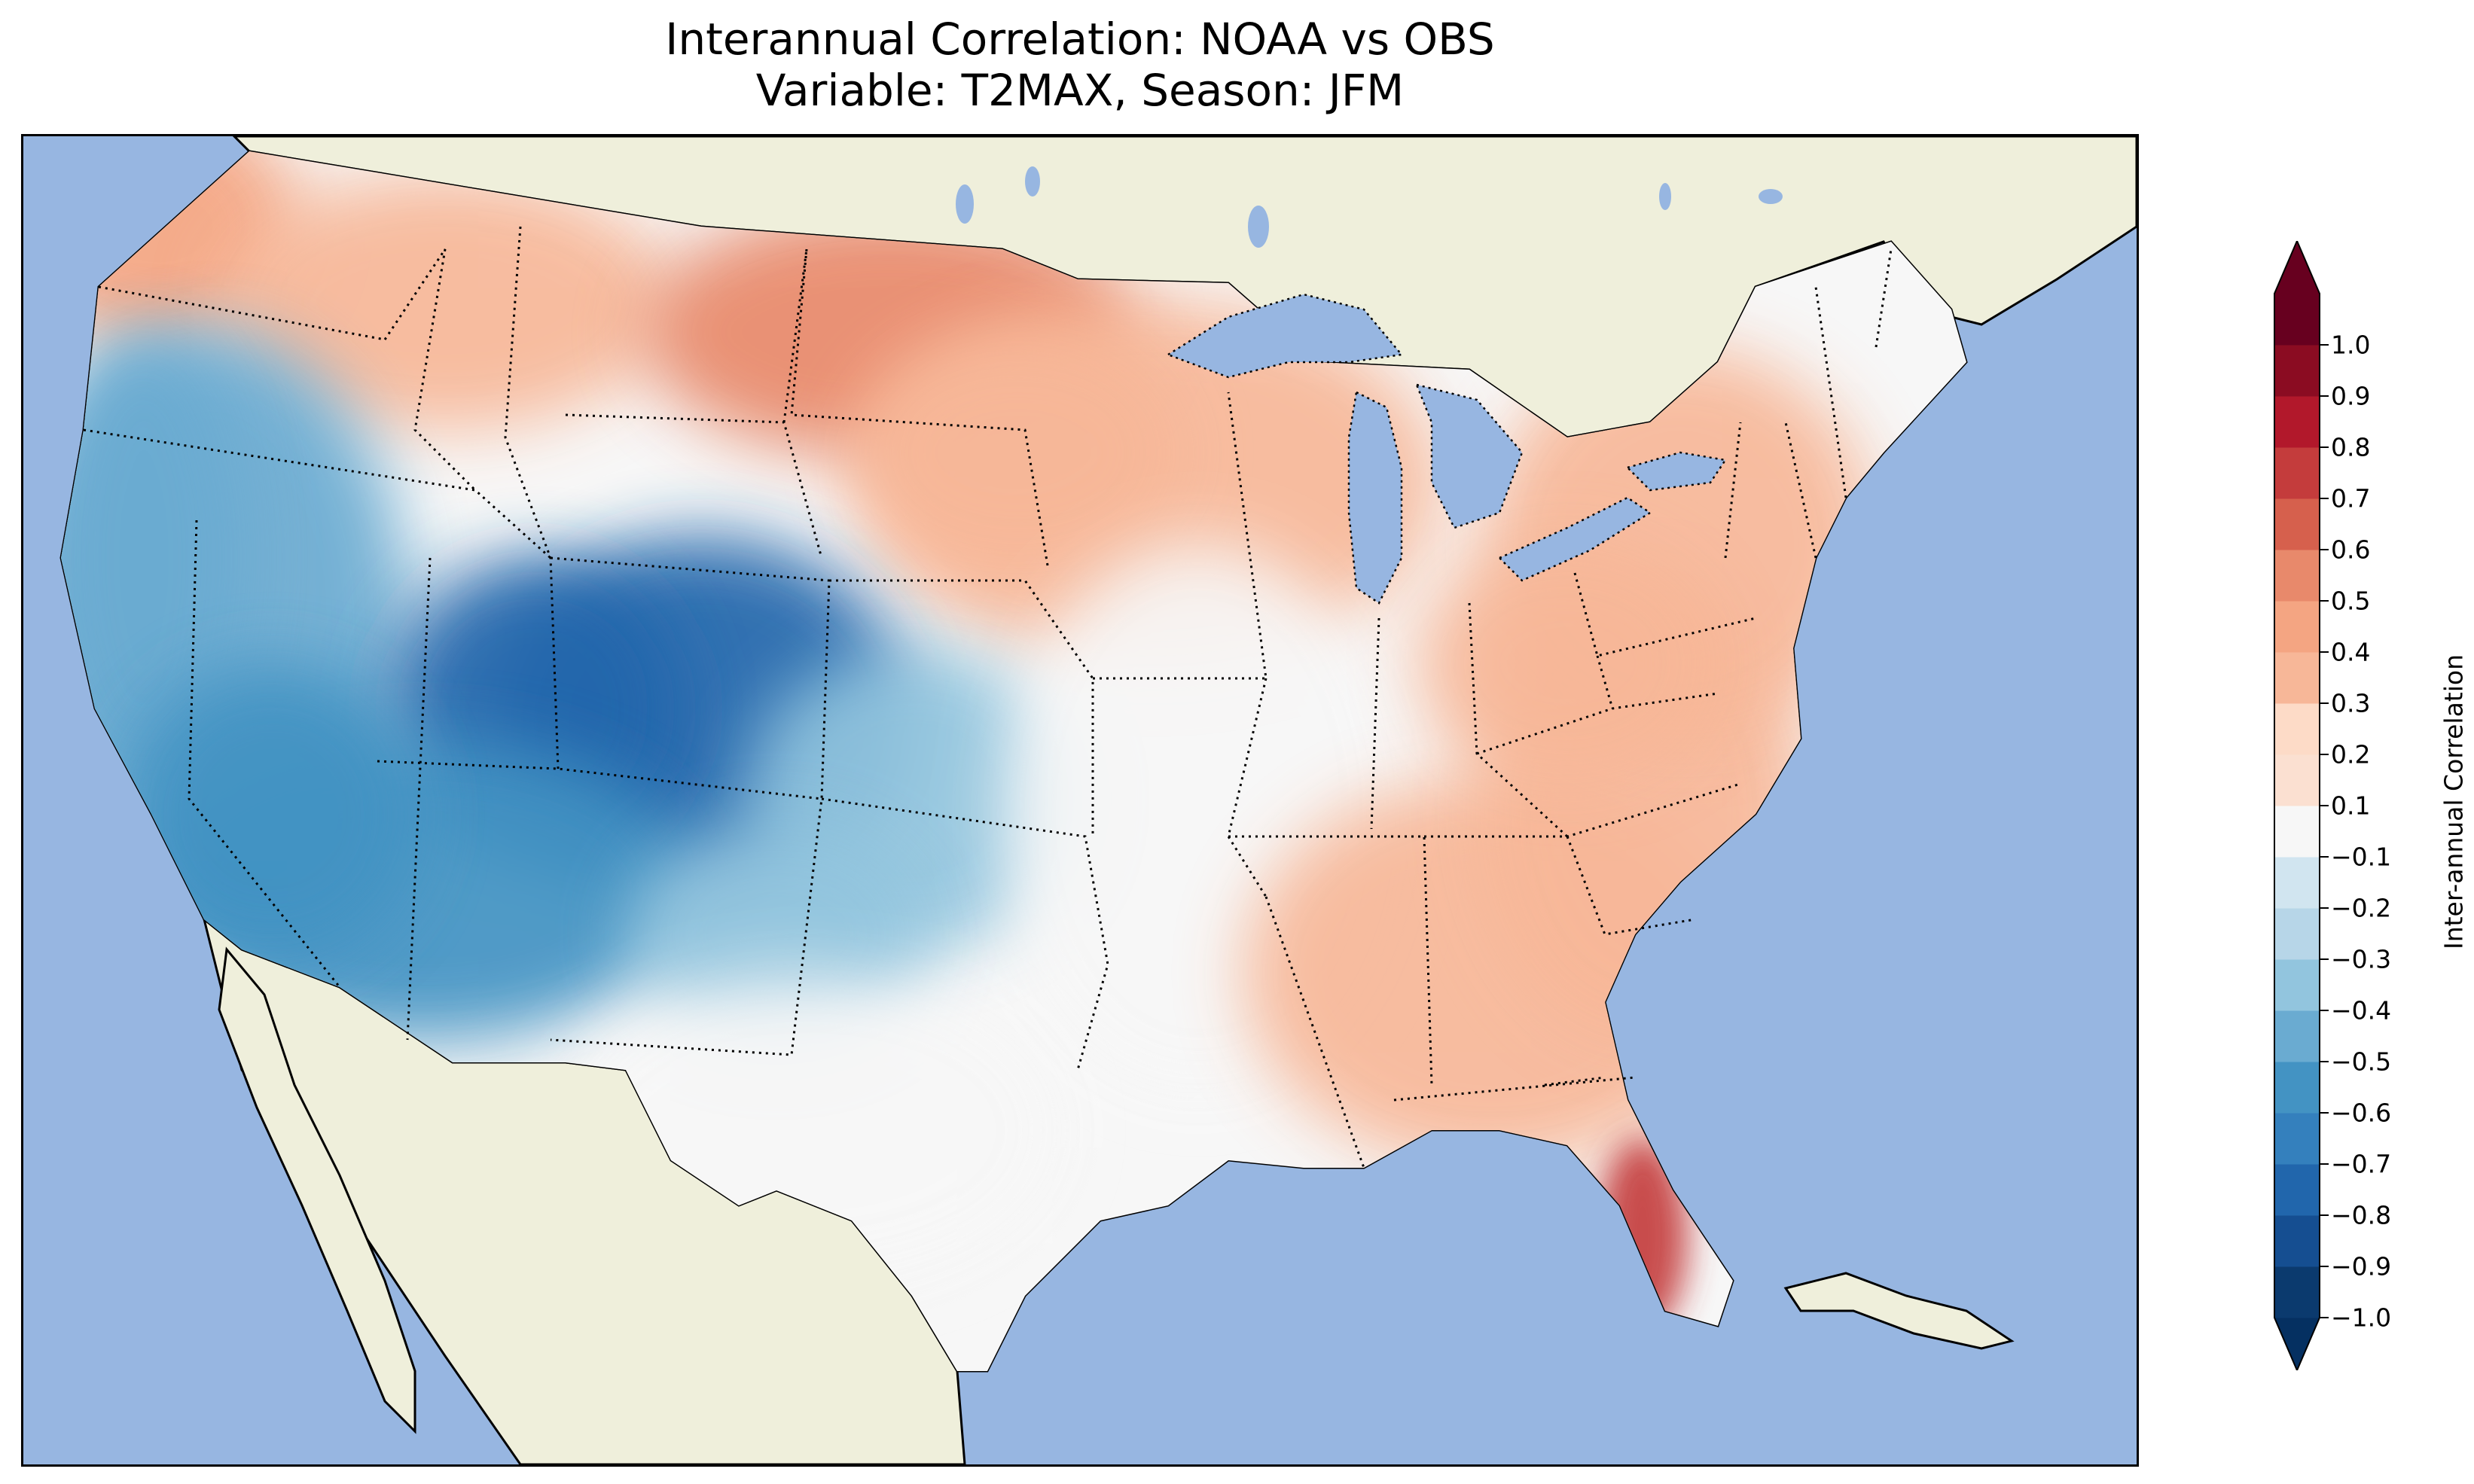 The width and height of the screenshot is (2474, 1484). I want to click on field-region-california-great-basin, so click(155, 558).